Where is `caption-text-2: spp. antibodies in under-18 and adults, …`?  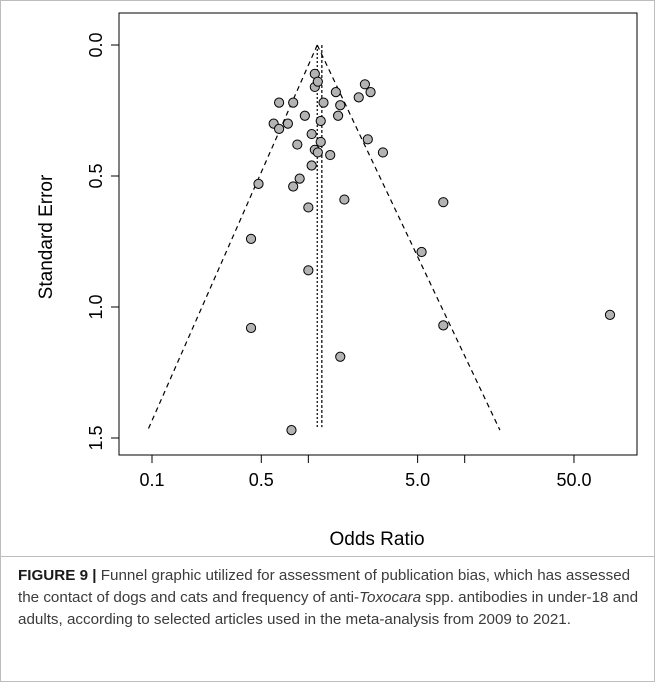 caption-text-2: spp. antibodies in under-18 and adults, … is located at coordinates (328, 608).